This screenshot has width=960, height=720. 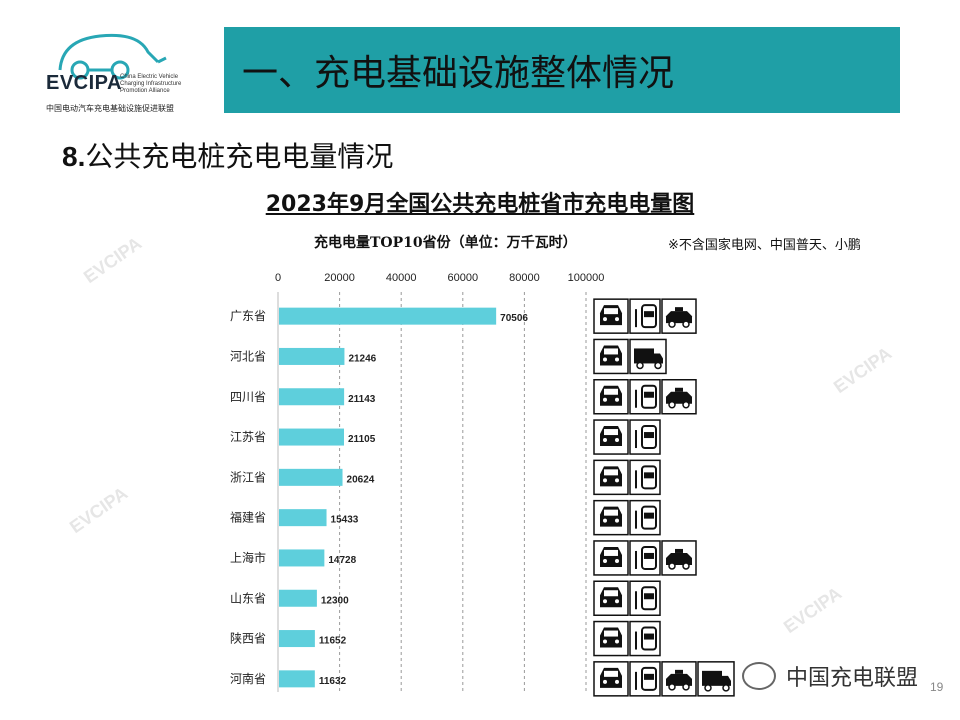 What do you see at coordinates (248, 397) in the screenshot?
I see `category-label: 四川省` at bounding box center [248, 397].